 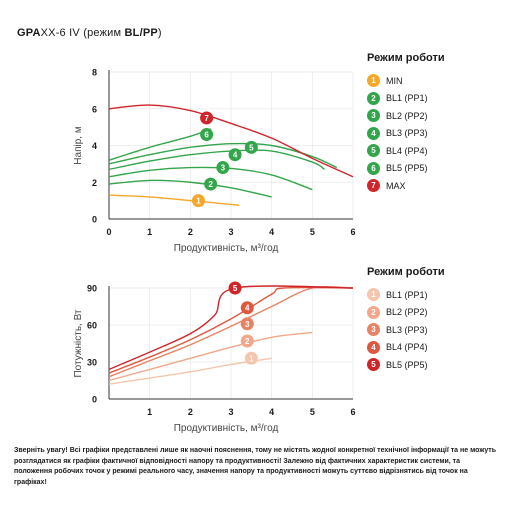 I want to click on x-tick-label: 2, so click(x=190, y=232).